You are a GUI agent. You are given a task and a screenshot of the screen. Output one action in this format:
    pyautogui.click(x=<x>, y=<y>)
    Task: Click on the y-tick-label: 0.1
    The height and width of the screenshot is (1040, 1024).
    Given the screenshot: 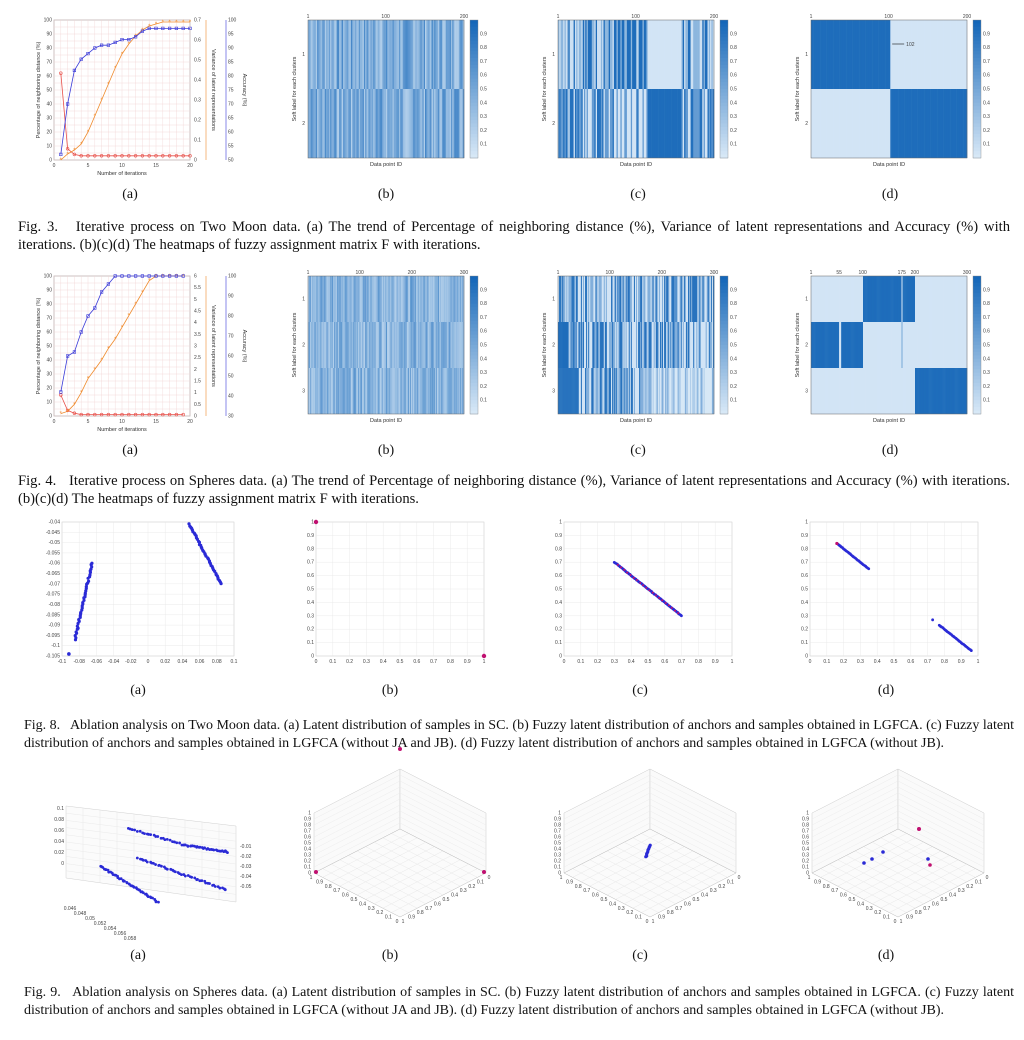 What is the action you would take?
    pyautogui.click(x=480, y=882)
    